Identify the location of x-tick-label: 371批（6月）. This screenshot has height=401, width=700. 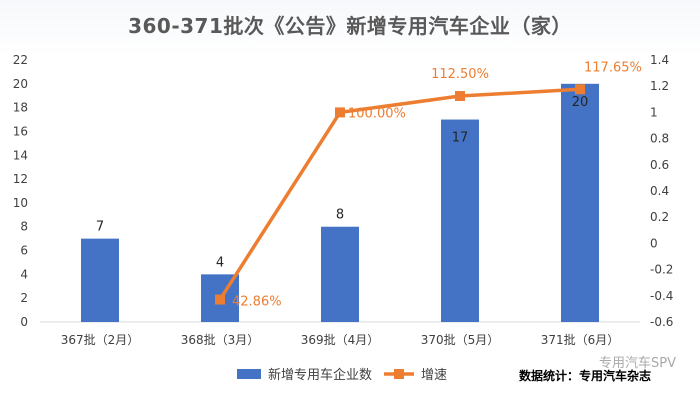
(580, 339).